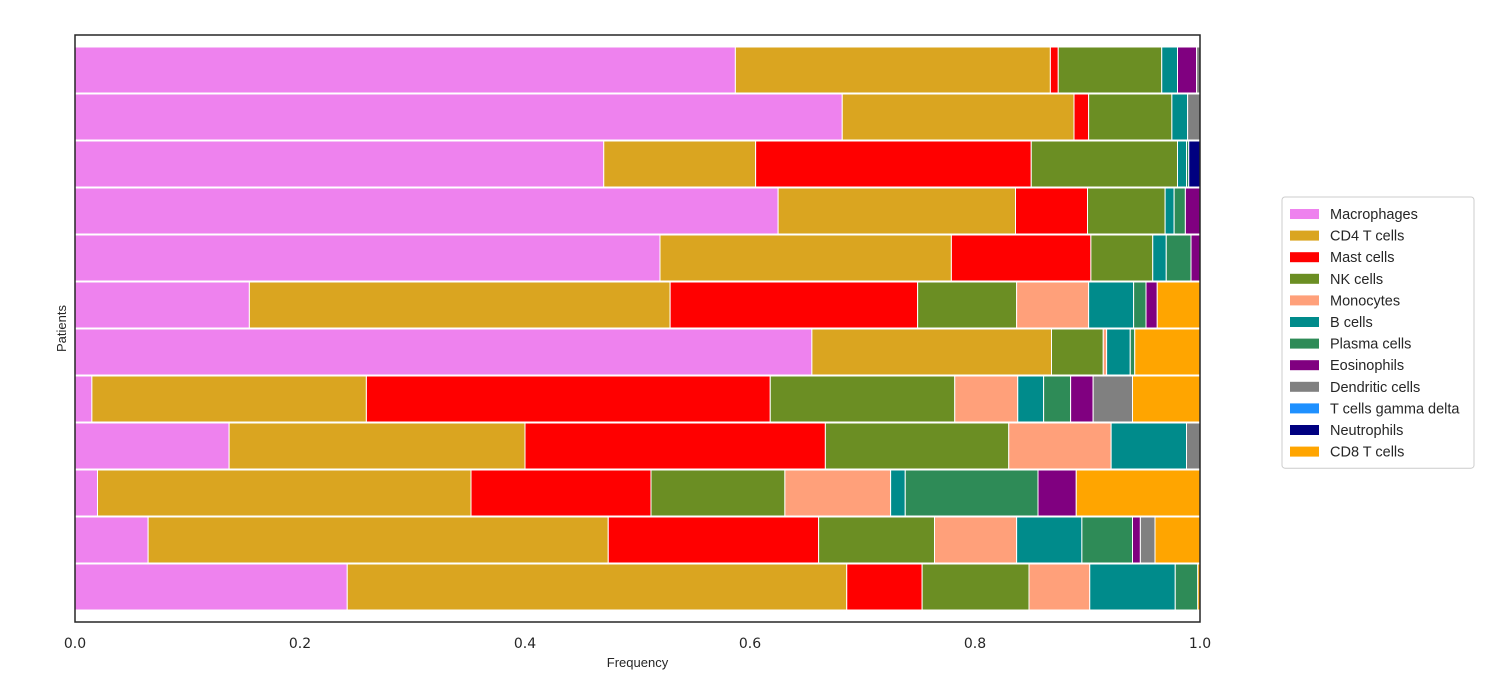 The image size is (1500, 700). Describe the element at coordinates (718, 493) in the screenshot. I see `bar-segment-row10-nk-cells` at that location.